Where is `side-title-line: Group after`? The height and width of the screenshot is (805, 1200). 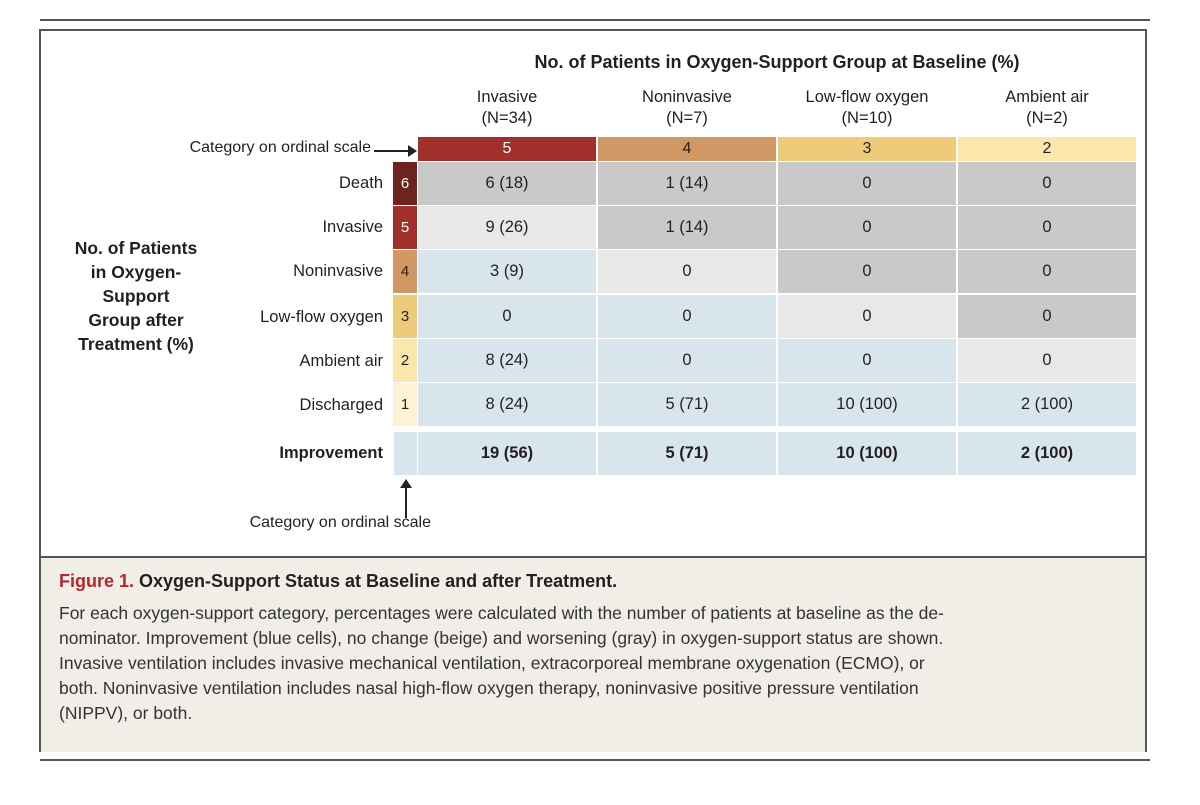
side-title-line: Group after is located at coordinates (136, 320).